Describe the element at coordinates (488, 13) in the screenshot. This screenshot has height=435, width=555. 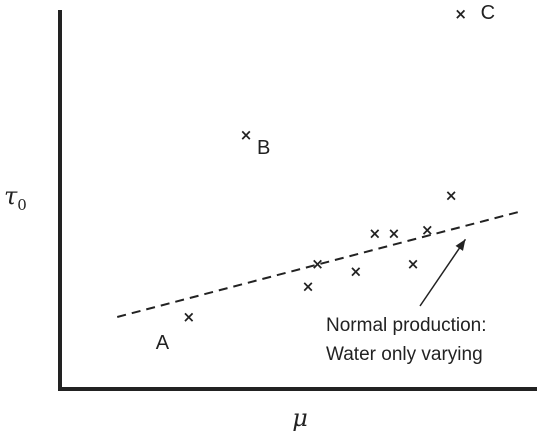
I see `data-point-label-c: C` at that location.